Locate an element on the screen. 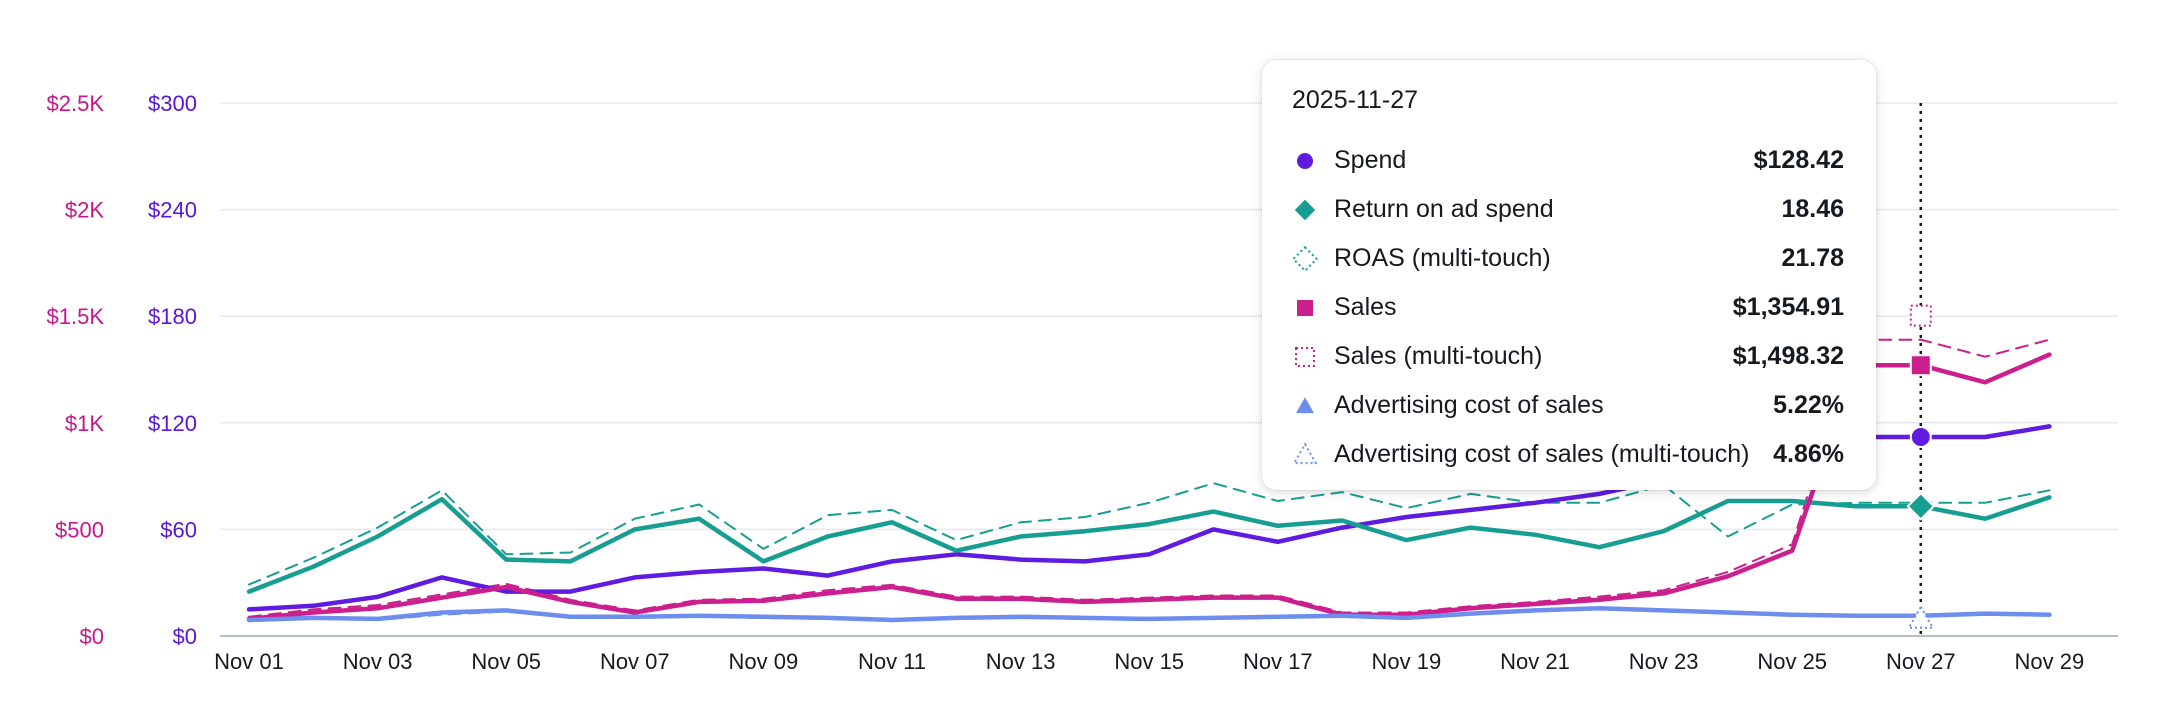 This screenshot has height=724, width=2172. x-tick-label: Nov 15 is located at coordinates (1149, 661).